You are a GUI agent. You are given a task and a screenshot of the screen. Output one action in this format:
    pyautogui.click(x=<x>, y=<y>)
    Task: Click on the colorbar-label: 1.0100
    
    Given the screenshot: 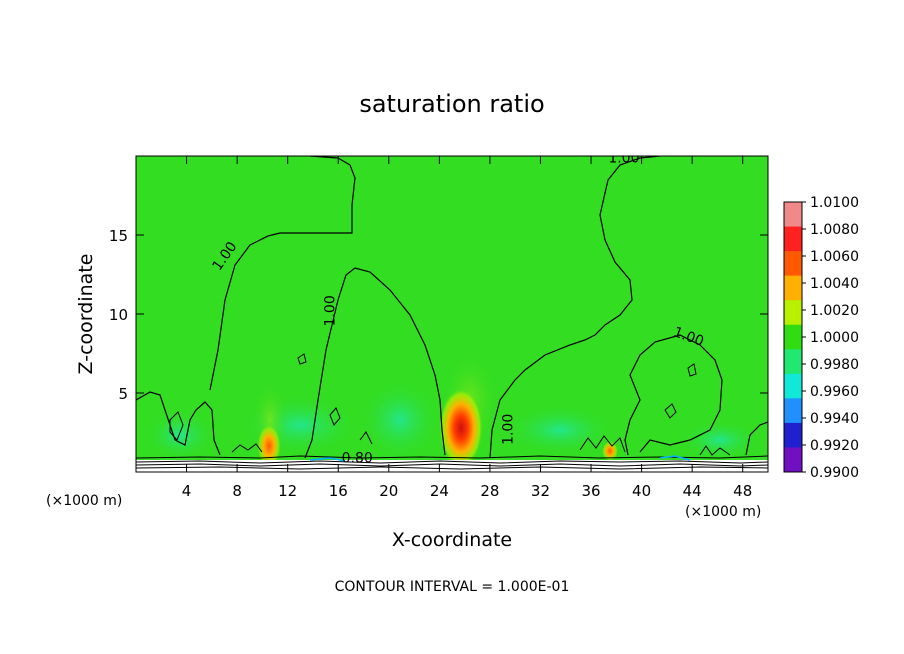 What is the action you would take?
    pyautogui.click(x=834, y=203)
    